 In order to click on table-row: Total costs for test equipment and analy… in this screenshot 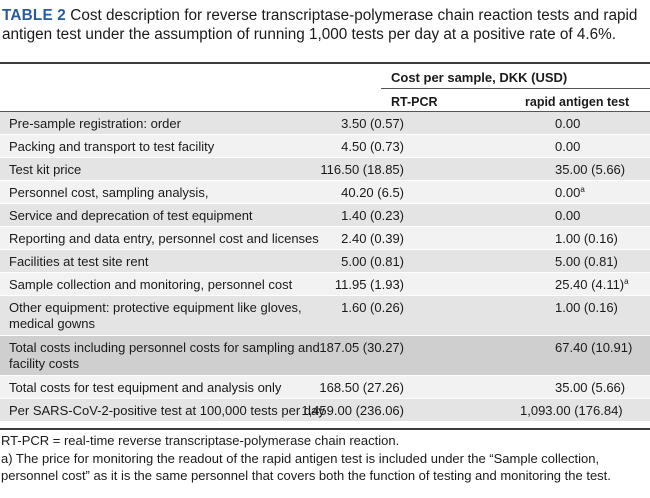, I will do `click(325, 387)`.